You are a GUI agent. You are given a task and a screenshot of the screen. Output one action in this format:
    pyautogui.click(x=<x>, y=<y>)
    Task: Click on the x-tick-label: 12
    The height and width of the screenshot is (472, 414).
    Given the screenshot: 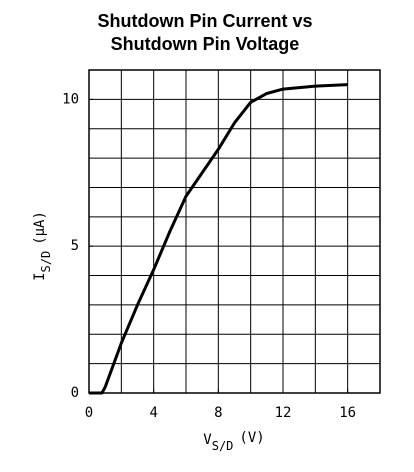 What is the action you would take?
    pyautogui.click(x=283, y=413)
    